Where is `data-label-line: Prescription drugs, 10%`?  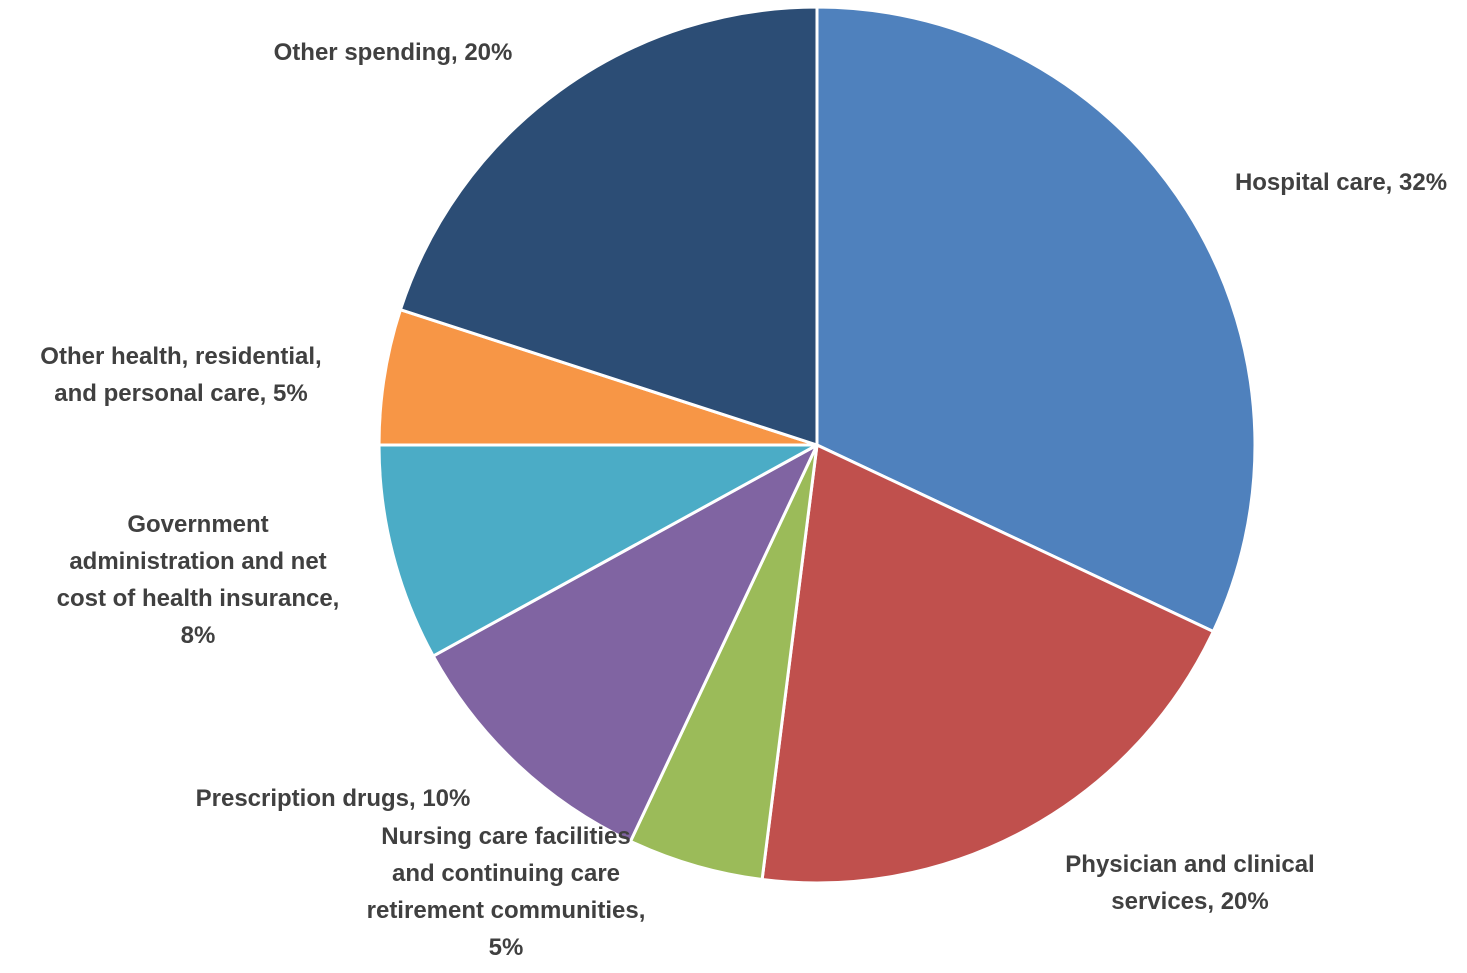 data-label-line: Prescription drugs, 10% is located at coordinates (333, 798).